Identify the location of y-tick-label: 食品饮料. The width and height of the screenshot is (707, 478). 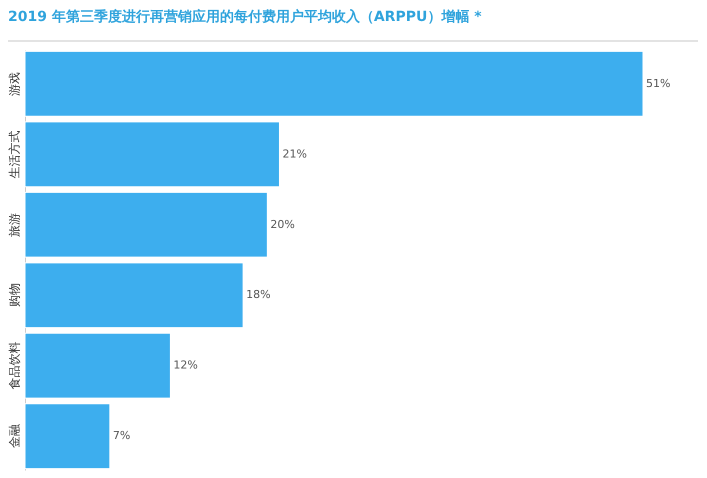
(15, 366).